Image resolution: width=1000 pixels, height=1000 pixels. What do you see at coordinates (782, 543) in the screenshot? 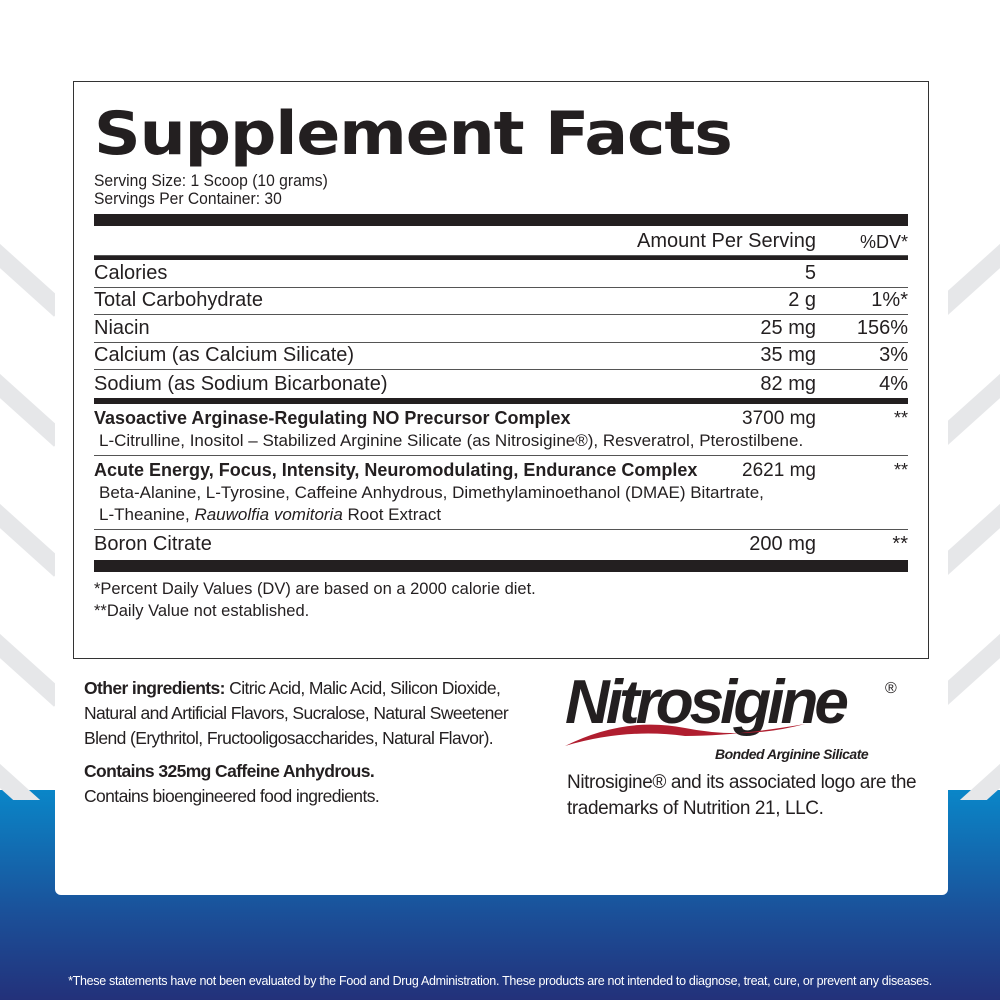
I see `nutrient-amount: 200 mg` at bounding box center [782, 543].